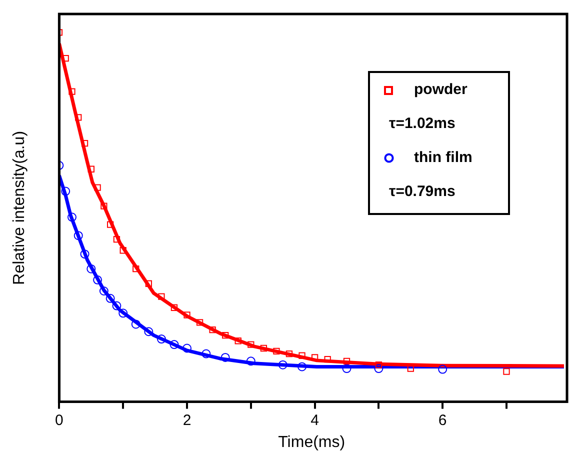  What do you see at coordinates (422, 191) in the screenshot?
I see `annotation: τ=0.79ms` at bounding box center [422, 191].